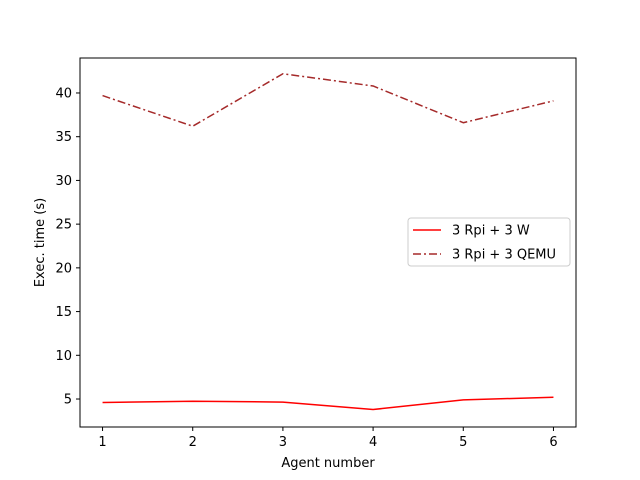 Image resolution: width=640 pixels, height=480 pixels. What do you see at coordinates (63, 181) in the screenshot?
I see `y-tick-label: 30` at bounding box center [63, 181].